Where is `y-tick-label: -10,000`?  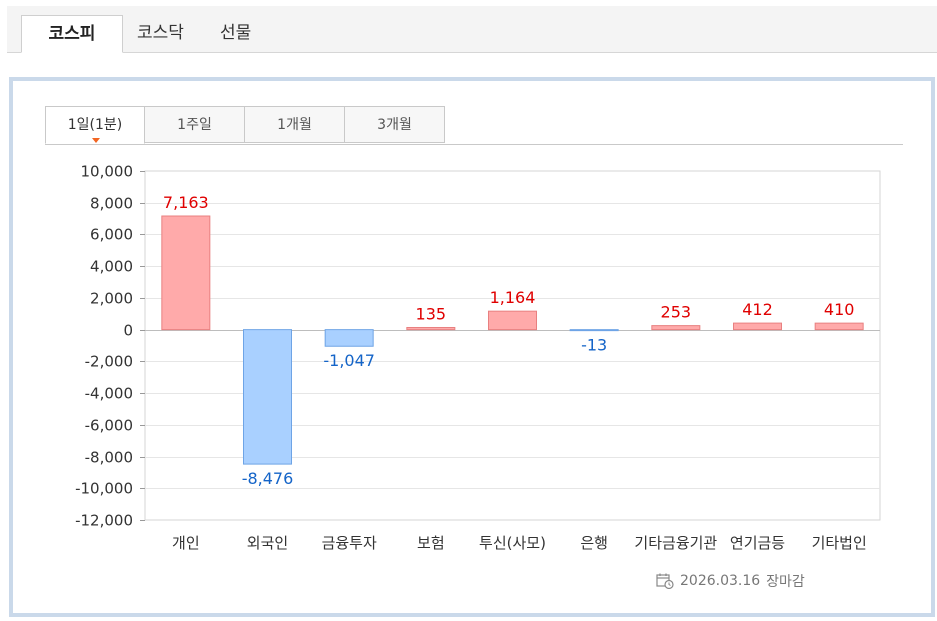 y-tick-label: -10,000 is located at coordinates (104, 489).